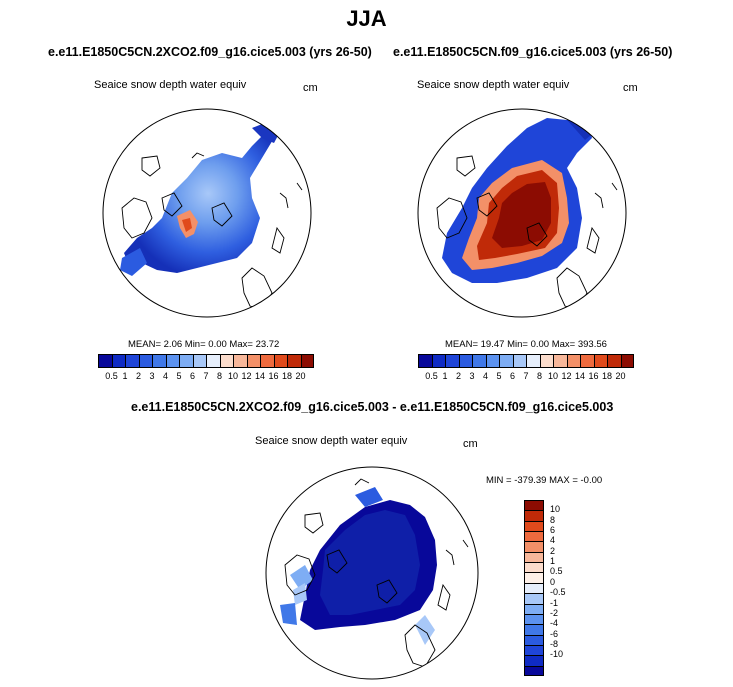 This screenshot has height=687, width=733. I want to click on panel-2-stats: MEAN= 19.47 Min= 0.00 Max= 393.56, so click(526, 344).